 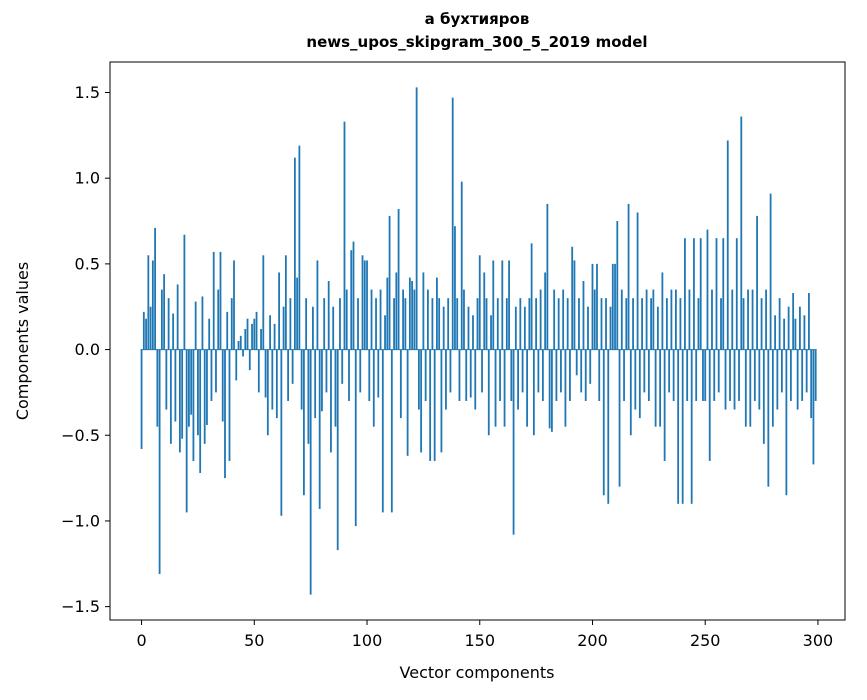 I want to click on x-tick-label: 250, so click(x=705, y=640).